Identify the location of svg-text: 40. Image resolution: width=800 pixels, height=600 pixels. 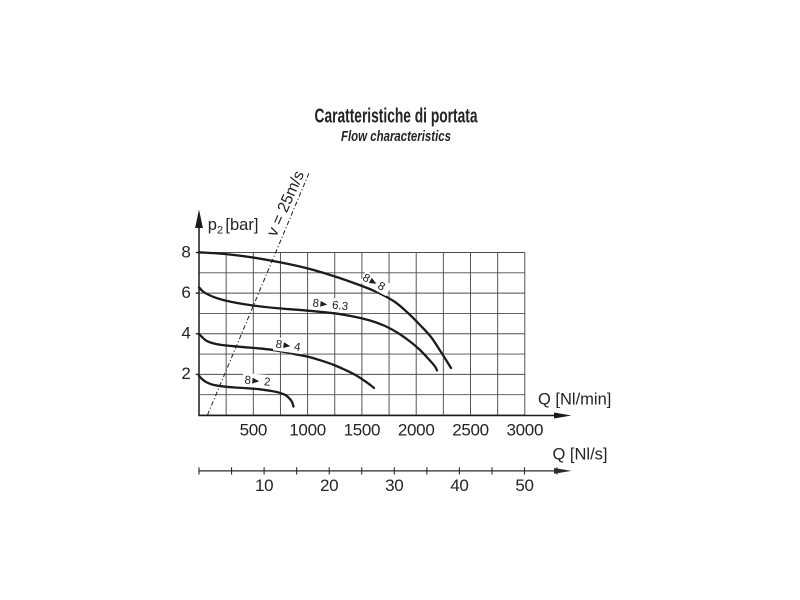
(459, 485).